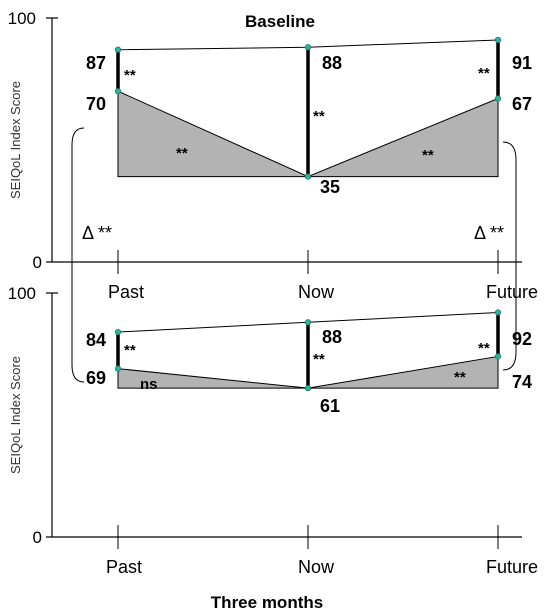 Image resolution: width=549 pixels, height=613 pixels. Describe the element at coordinates (512, 292) in the screenshot. I see `top-cat-label-future: Future` at that location.